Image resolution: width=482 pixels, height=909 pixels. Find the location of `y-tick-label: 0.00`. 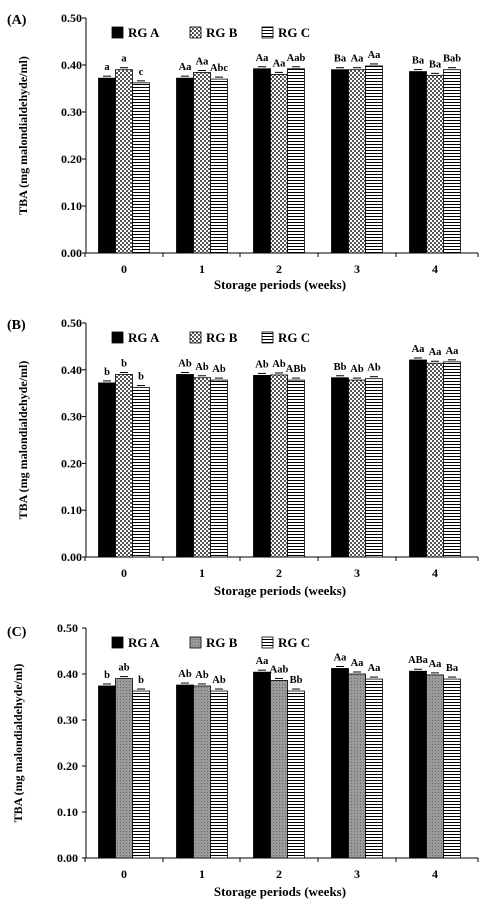

y-tick-label: 0.00 is located at coordinates (71, 253).